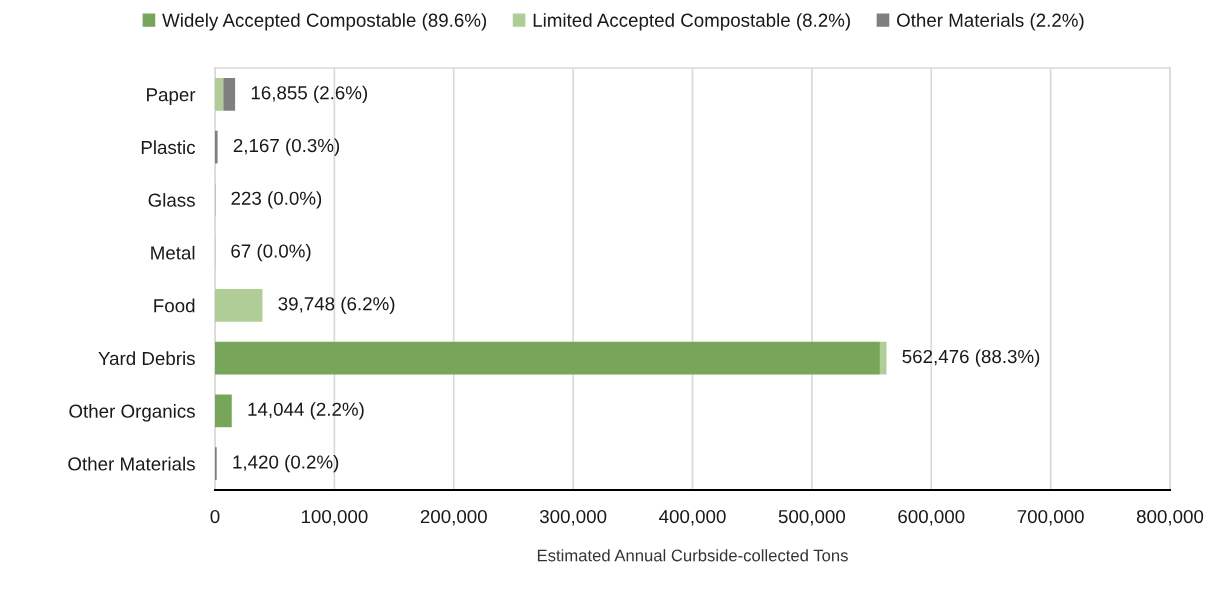 Image resolution: width=1228 pixels, height=590 pixels. I want to click on y-tick-label: Other Organics, so click(132, 413).